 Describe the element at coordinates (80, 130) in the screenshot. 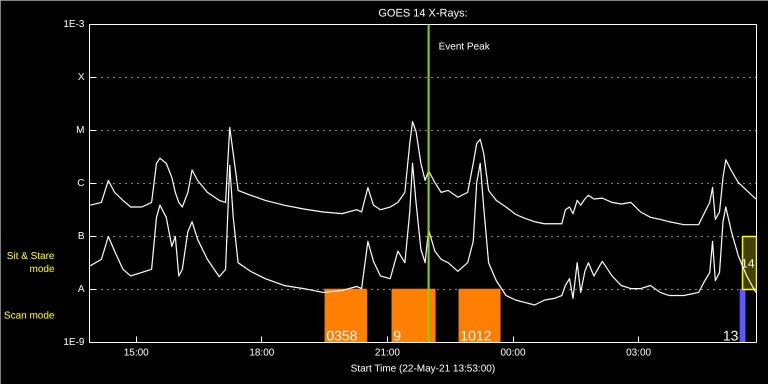

I see `y-tick-label: M` at that location.